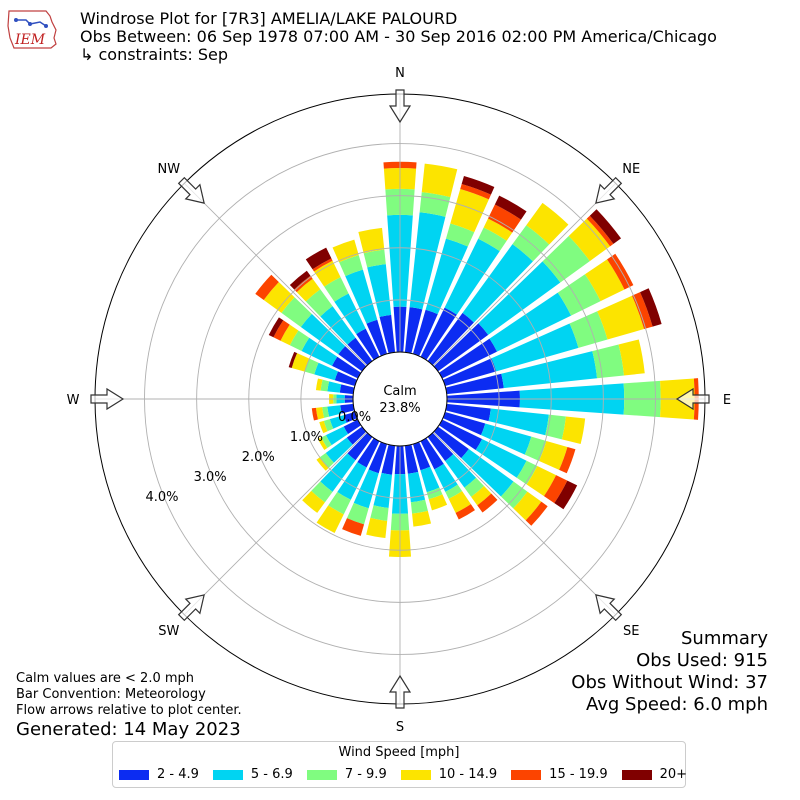 This screenshot has height=800, width=800. I want to click on calm-definition: Calm values are < 2.0 mph, so click(105, 678).